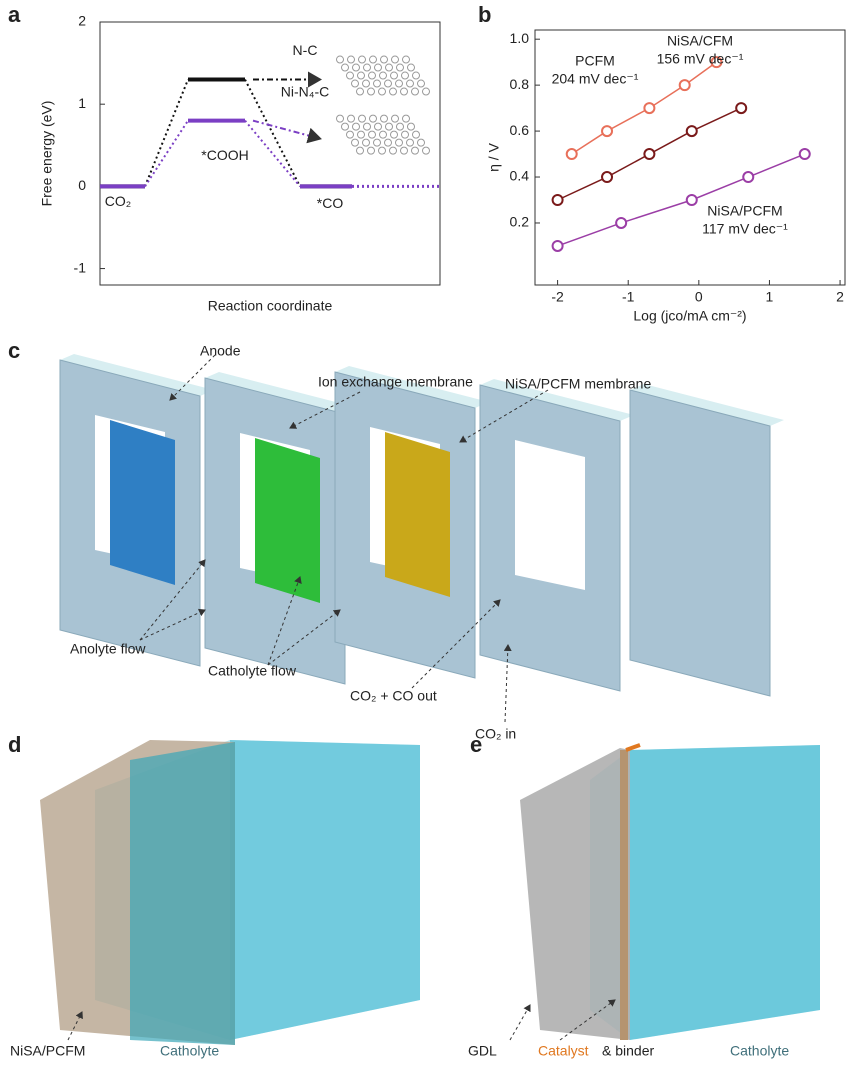 The height and width of the screenshot is (1072, 849). What do you see at coordinates (270, 306) in the screenshot?
I see `x-axis-label: Reaction coordinate` at bounding box center [270, 306].